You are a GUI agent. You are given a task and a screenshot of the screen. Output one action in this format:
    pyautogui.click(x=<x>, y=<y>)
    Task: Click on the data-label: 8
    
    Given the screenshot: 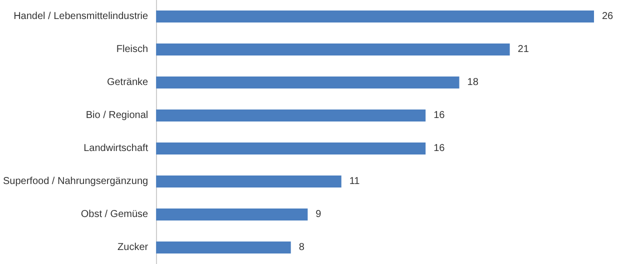 What is the action you would take?
    pyautogui.click(x=301, y=247)
    